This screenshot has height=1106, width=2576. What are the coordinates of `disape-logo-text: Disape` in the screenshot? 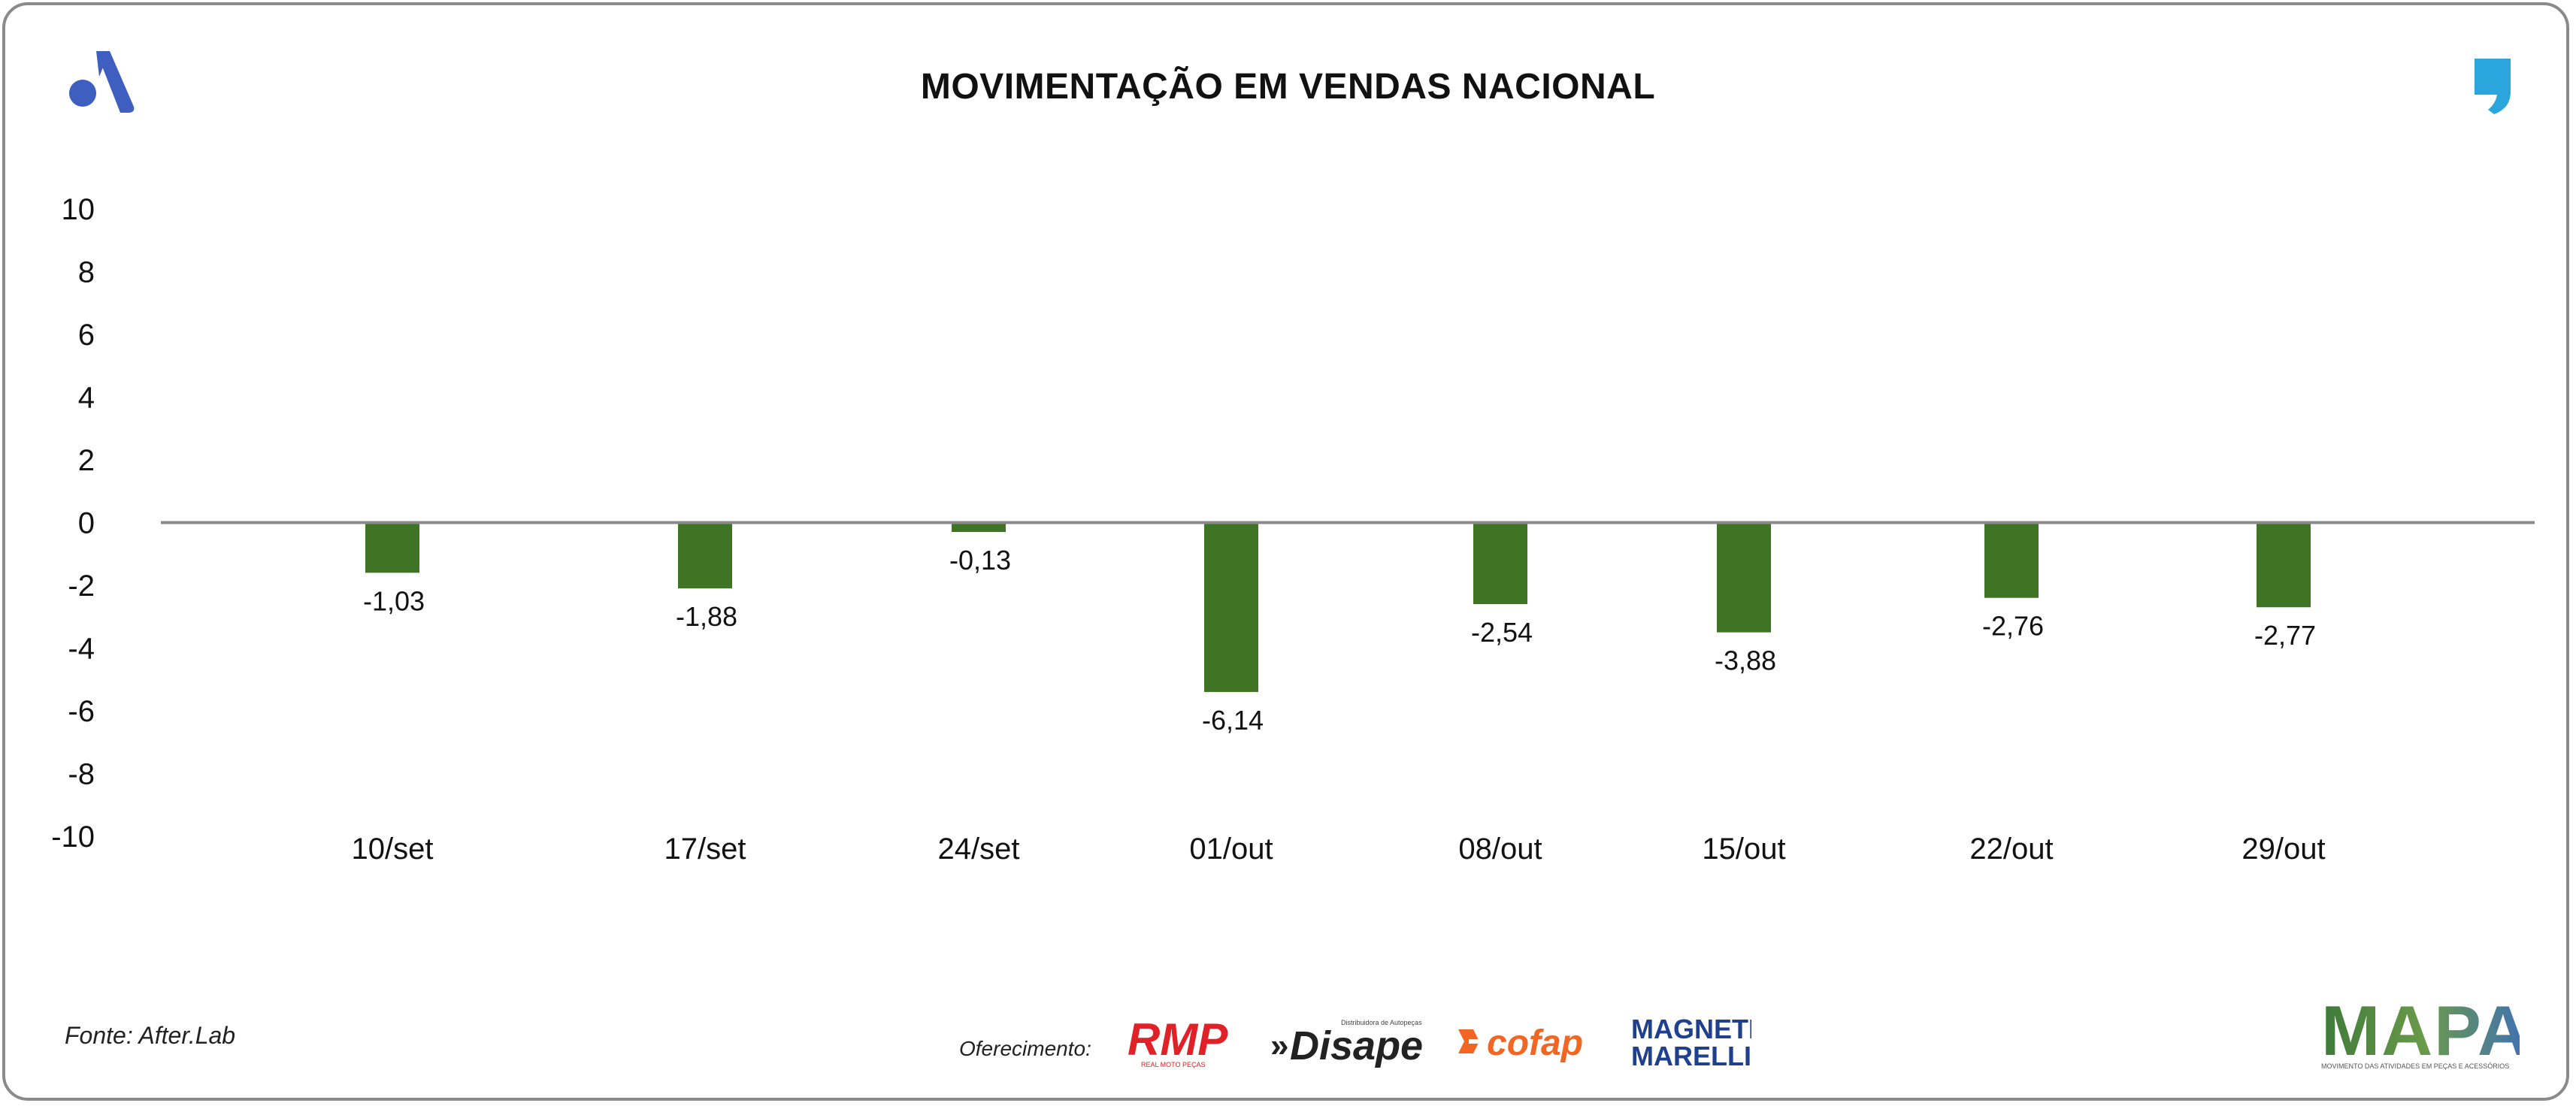 It's located at (1356, 1045).